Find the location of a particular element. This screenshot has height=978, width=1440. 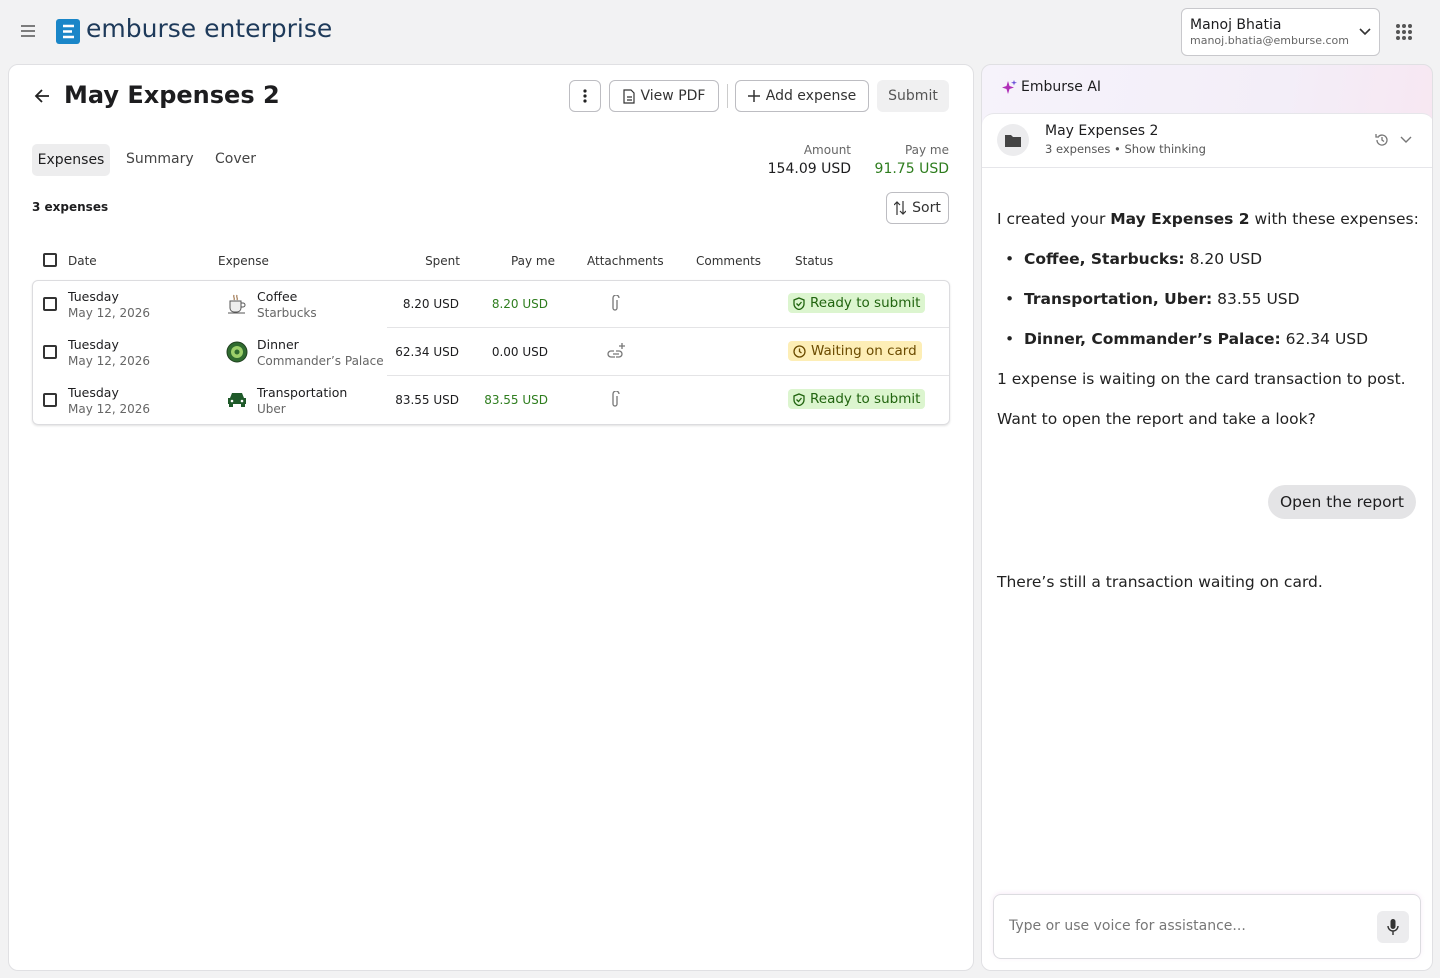

item-label: Transportation, Uber: is located at coordinates (1118, 299).